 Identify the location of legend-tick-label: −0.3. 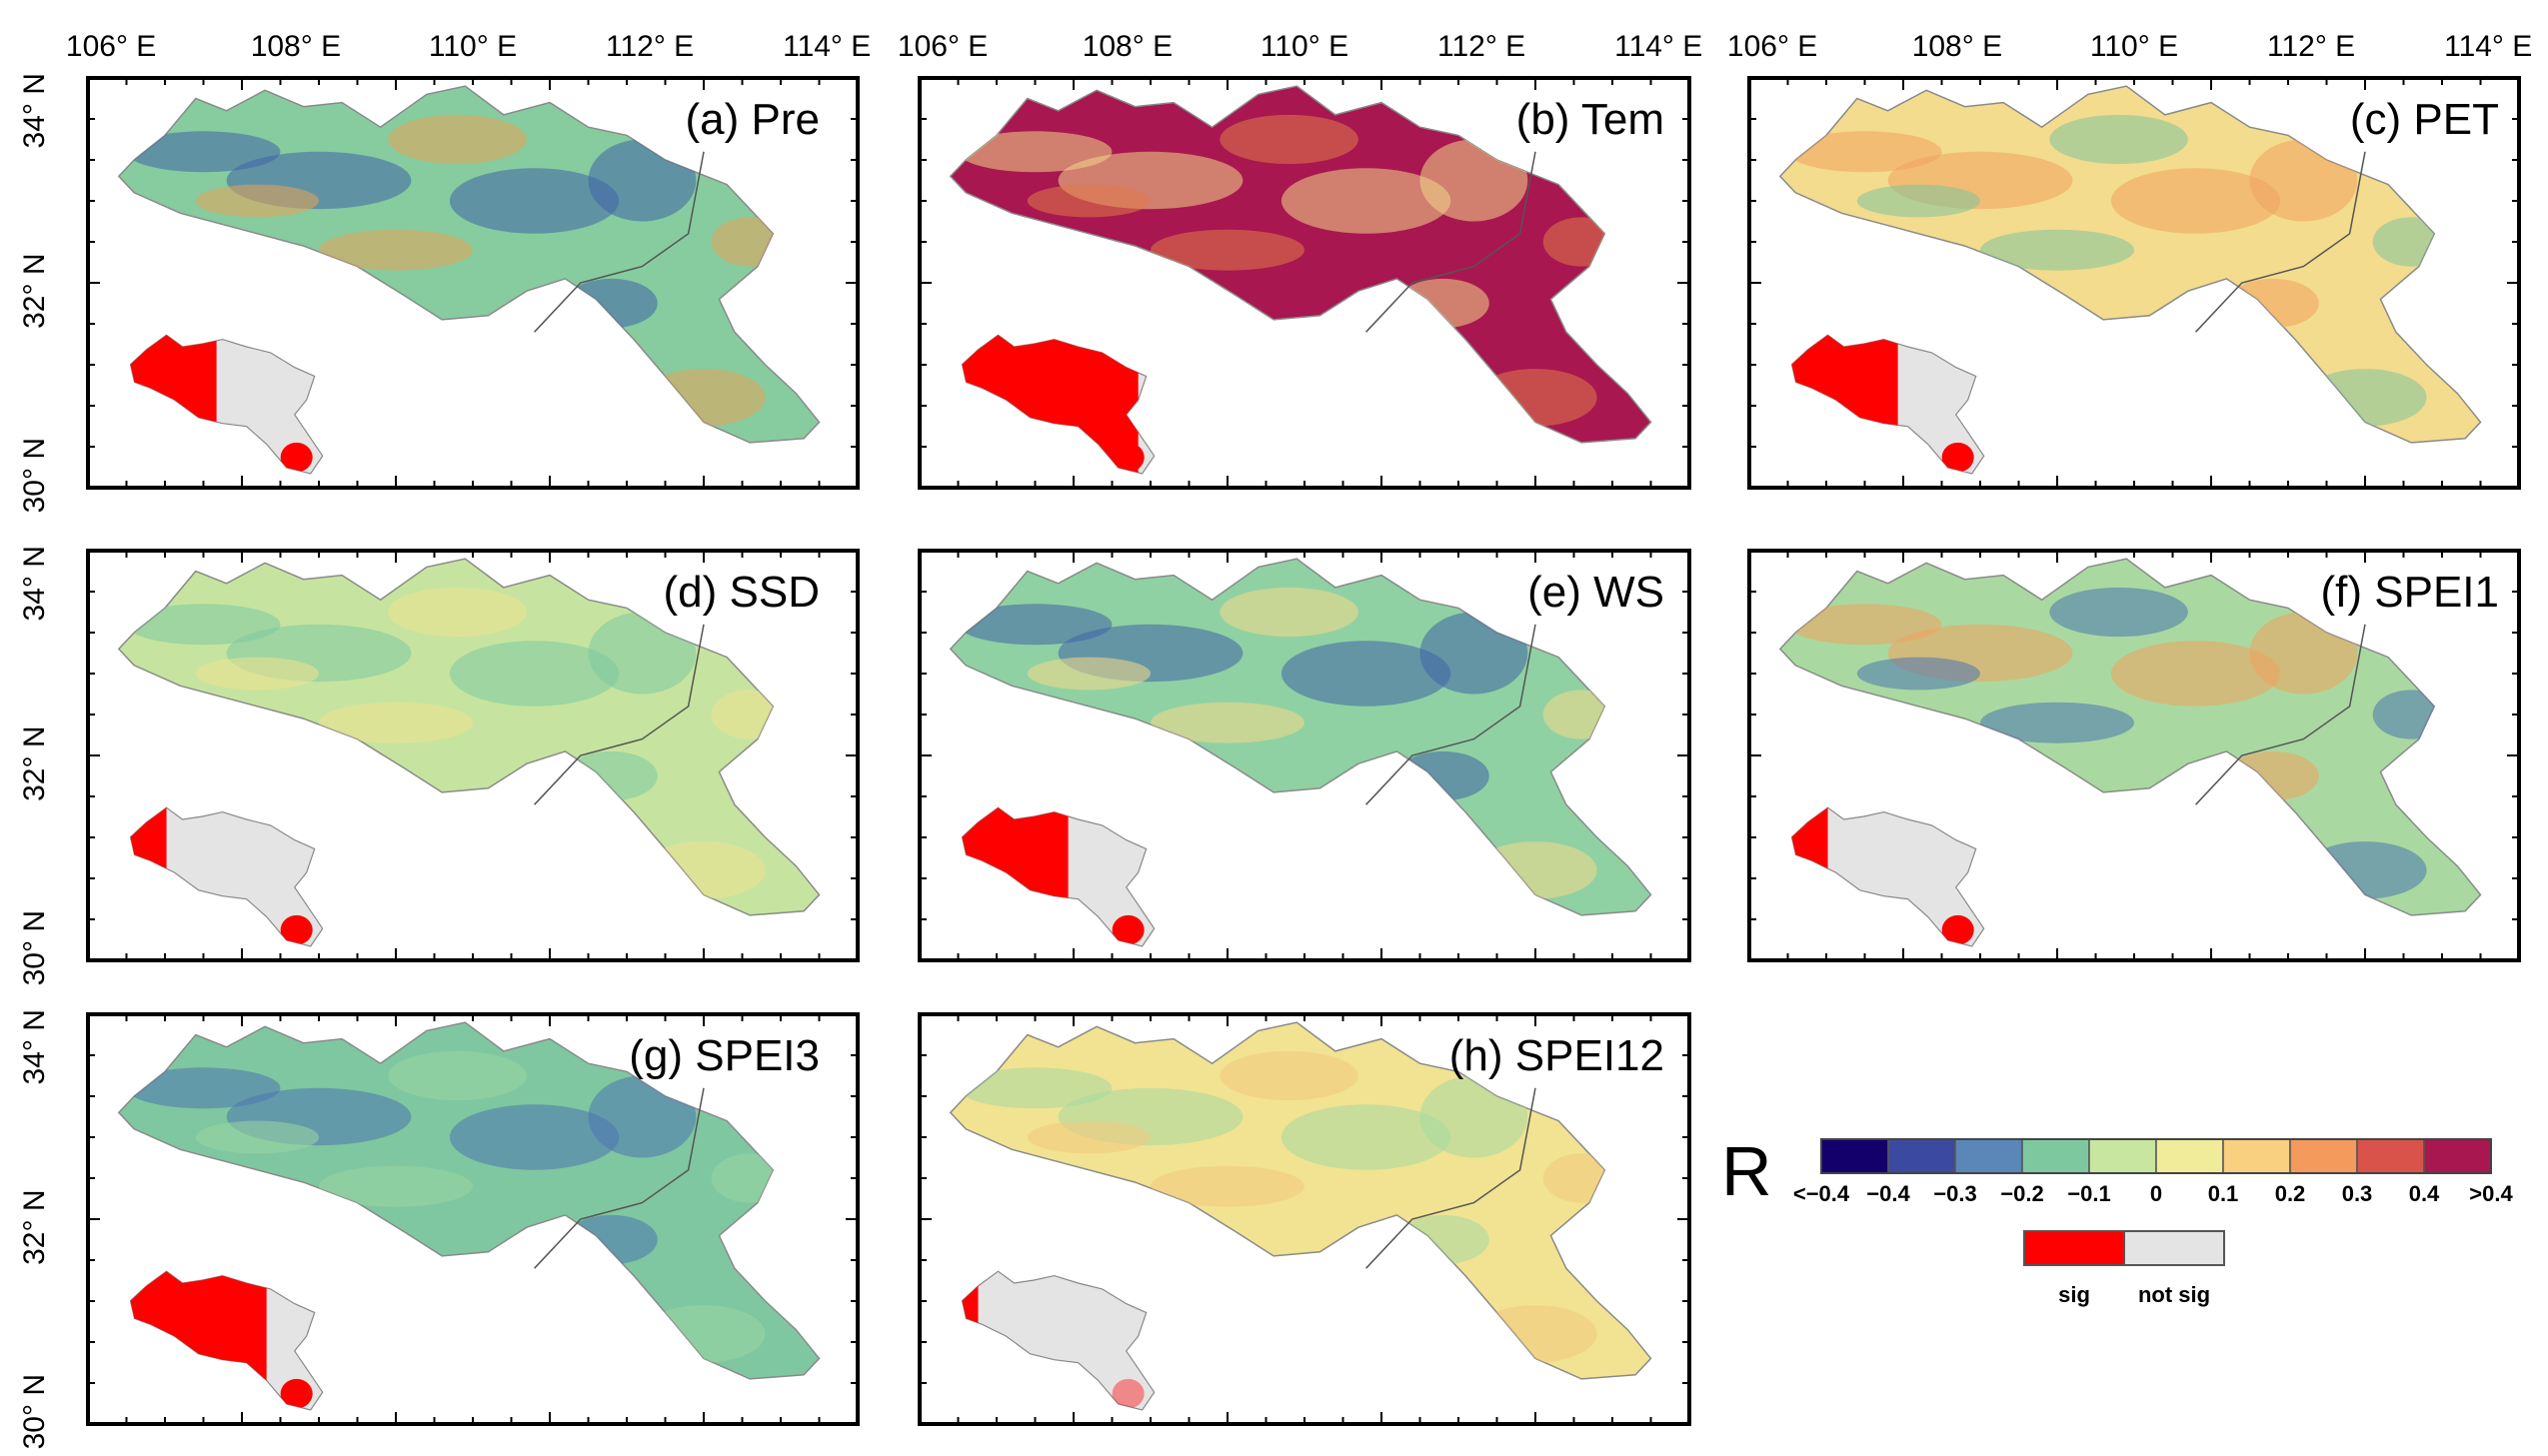
(1954, 1193).